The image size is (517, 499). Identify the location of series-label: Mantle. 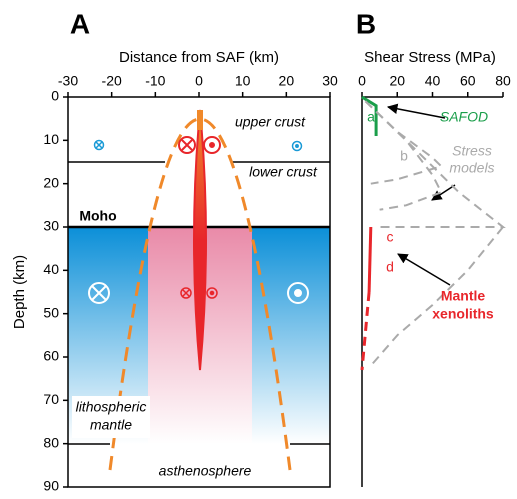
(463, 296).